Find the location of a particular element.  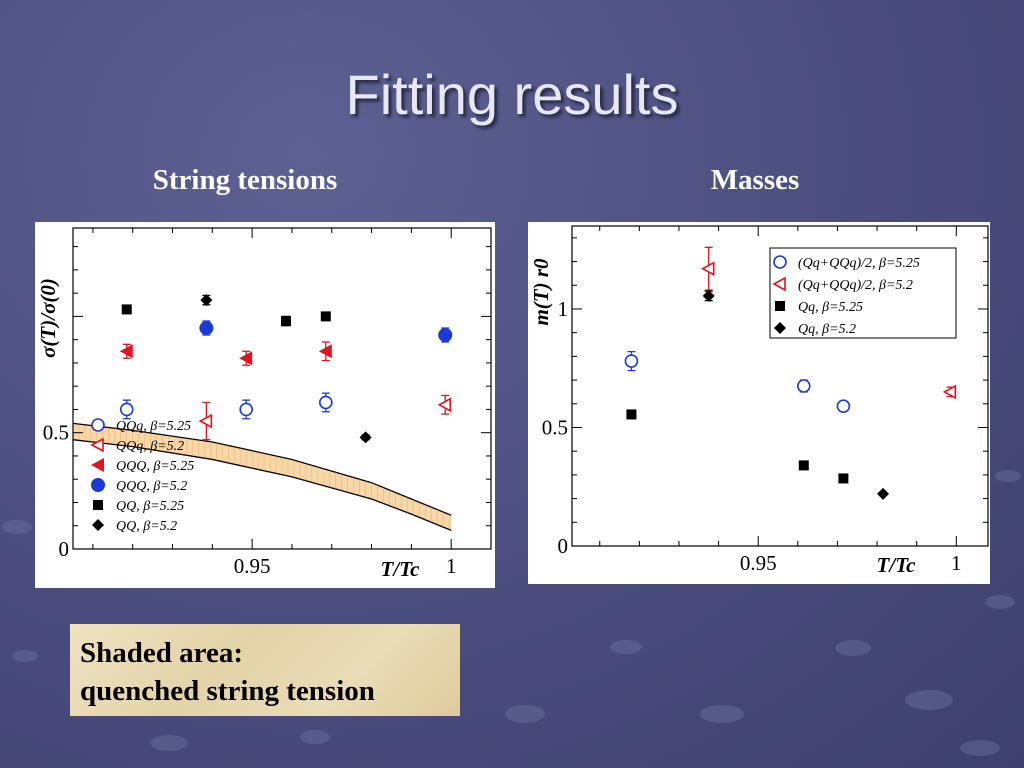

right-heading: Masses is located at coordinates (755, 180).